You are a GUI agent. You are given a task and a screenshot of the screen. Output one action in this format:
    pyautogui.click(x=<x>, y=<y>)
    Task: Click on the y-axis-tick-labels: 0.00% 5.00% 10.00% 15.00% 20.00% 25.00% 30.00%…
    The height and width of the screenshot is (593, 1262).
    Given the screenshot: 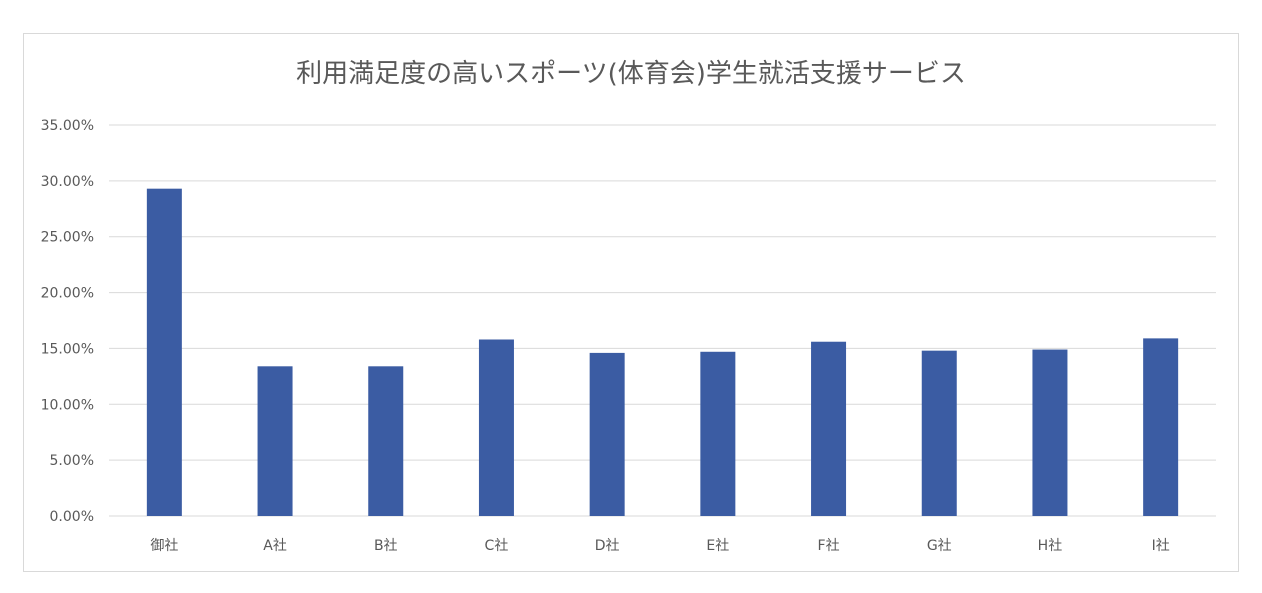 What is the action you would take?
    pyautogui.click(x=67, y=321)
    